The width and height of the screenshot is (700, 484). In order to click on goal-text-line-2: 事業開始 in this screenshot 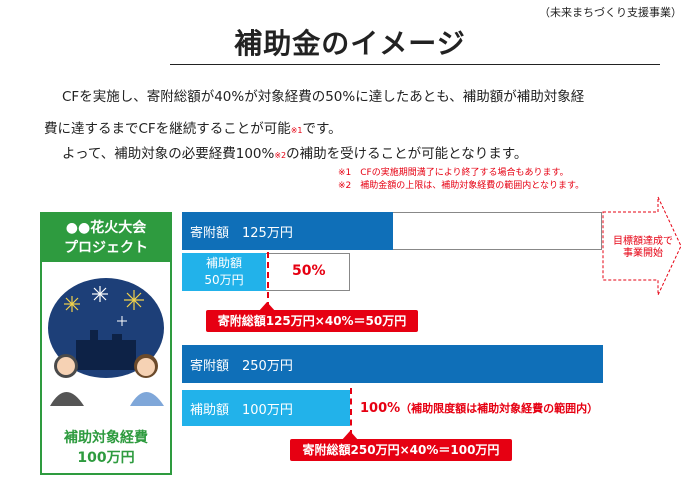, I will do `click(643, 253)`.